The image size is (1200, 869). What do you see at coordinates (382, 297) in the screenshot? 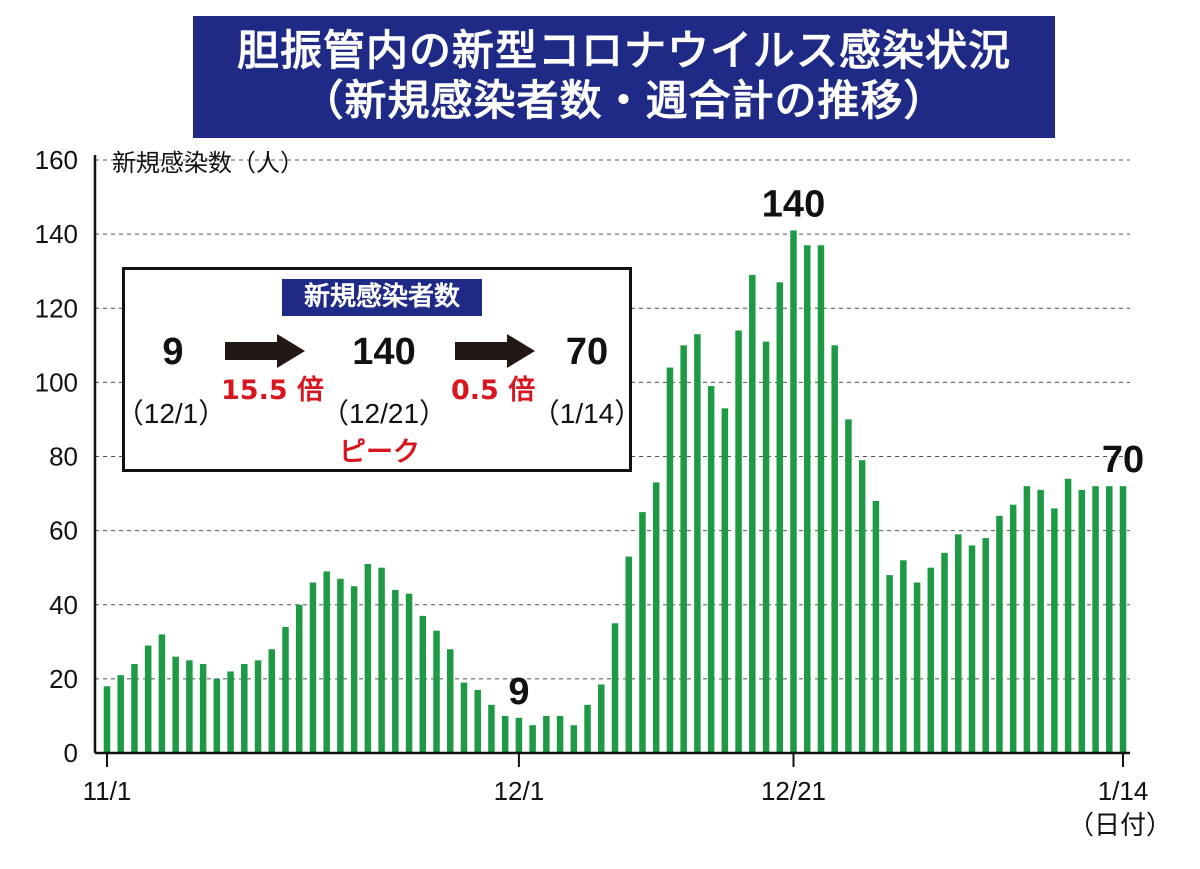
I see `summary-title: 新規感染者数` at bounding box center [382, 297].